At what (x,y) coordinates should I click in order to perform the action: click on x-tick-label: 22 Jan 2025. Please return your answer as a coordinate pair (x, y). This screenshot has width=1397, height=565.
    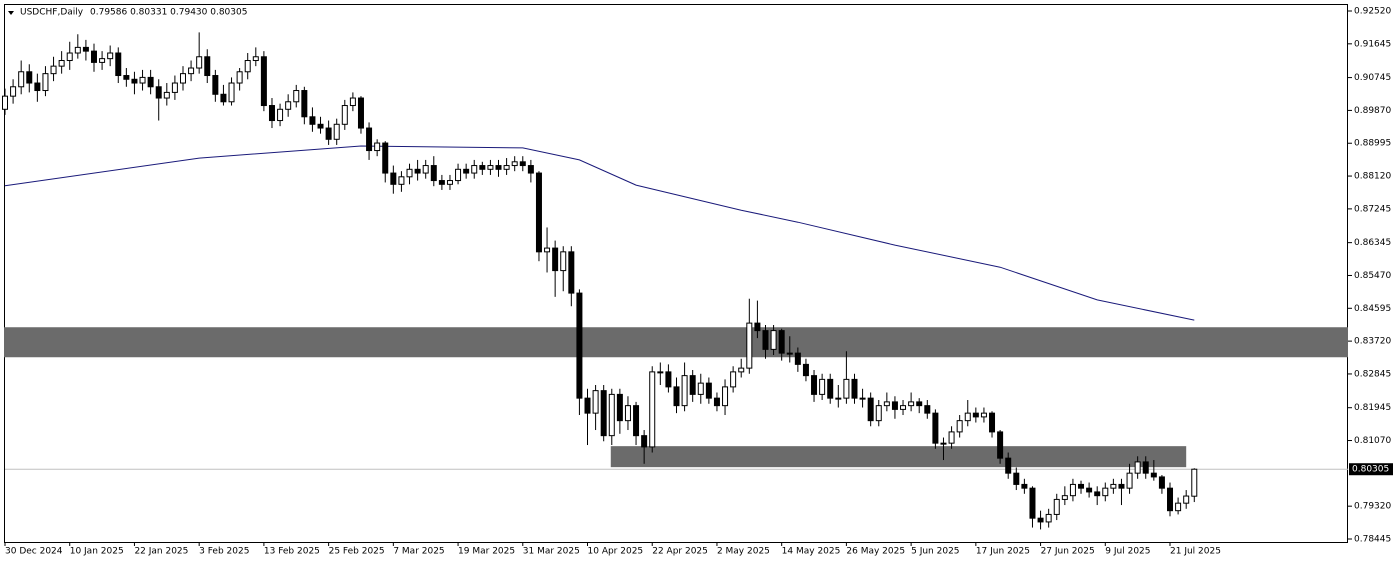
    Looking at the image, I should click on (161, 552).